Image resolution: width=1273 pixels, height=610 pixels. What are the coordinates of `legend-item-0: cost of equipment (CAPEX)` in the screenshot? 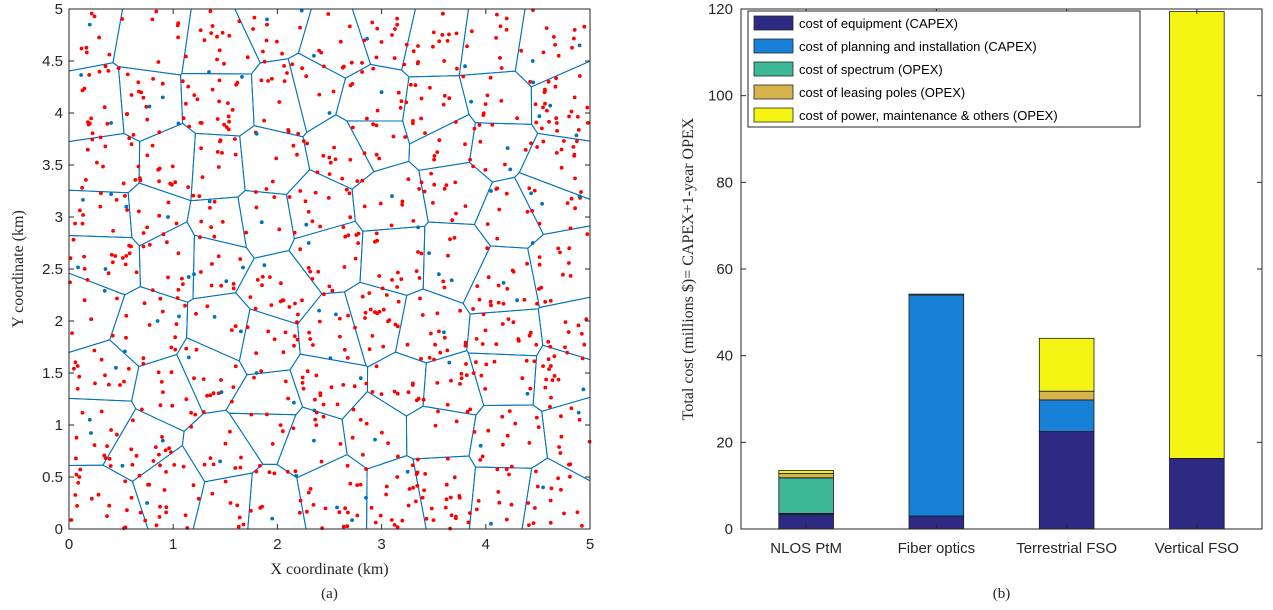 It's located at (855, 23).